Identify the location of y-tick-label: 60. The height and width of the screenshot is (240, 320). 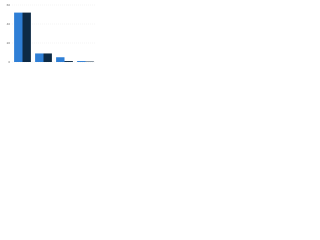
(9, 5).